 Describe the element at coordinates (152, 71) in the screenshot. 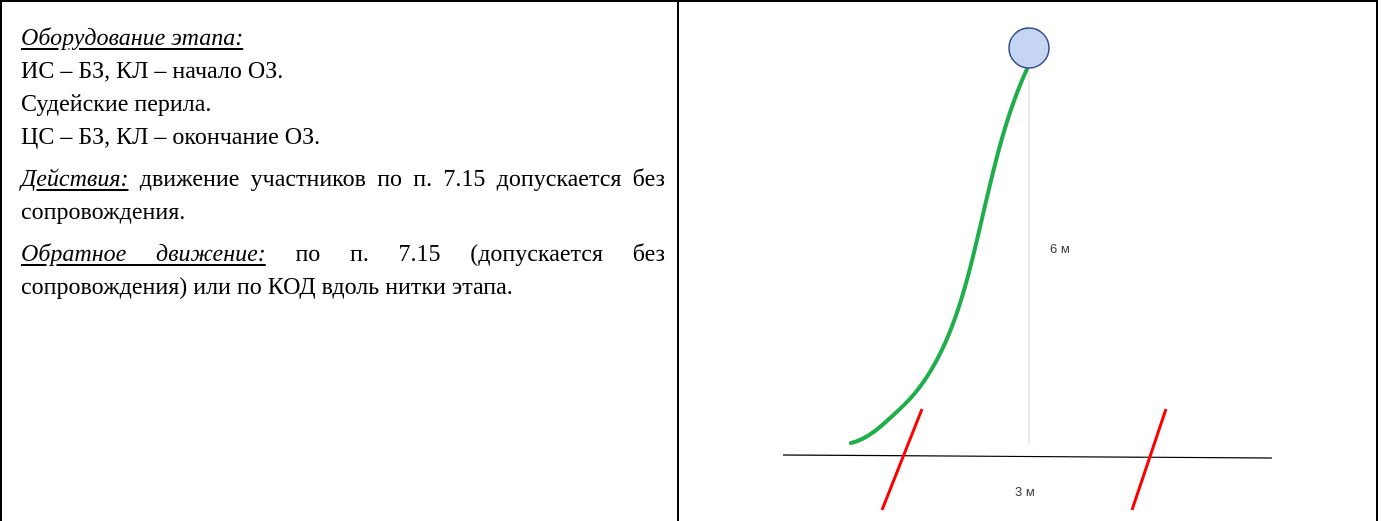

I see `equipment-line: ИС – БЗ, КЛ – начало ОЗ.` at that location.